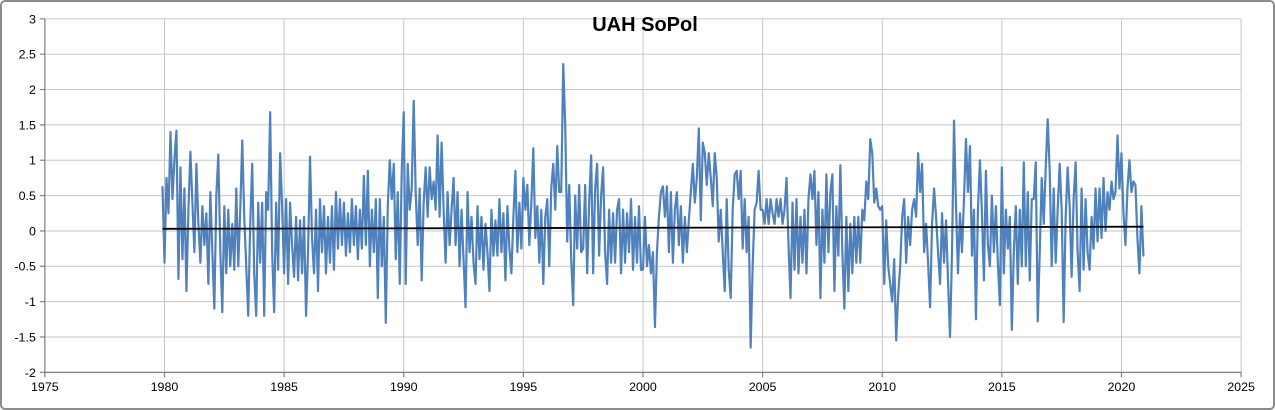  I want to click on x-axis-tick-label: 1995, so click(524, 387).